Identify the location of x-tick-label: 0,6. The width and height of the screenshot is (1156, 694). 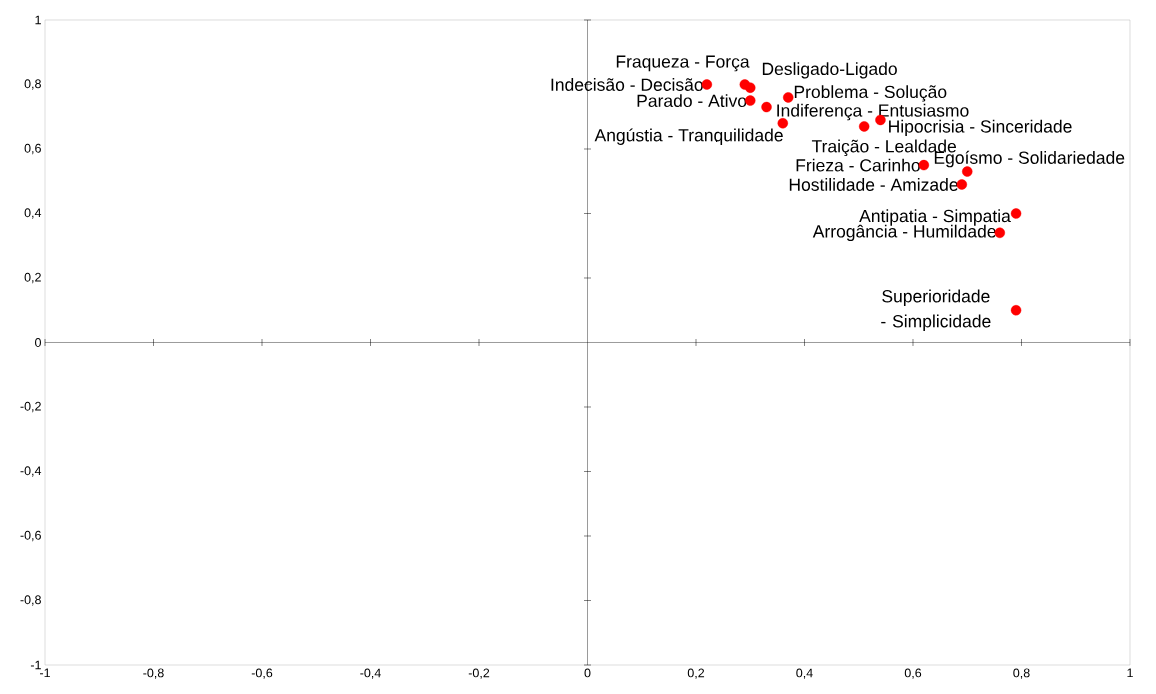
(913, 673).